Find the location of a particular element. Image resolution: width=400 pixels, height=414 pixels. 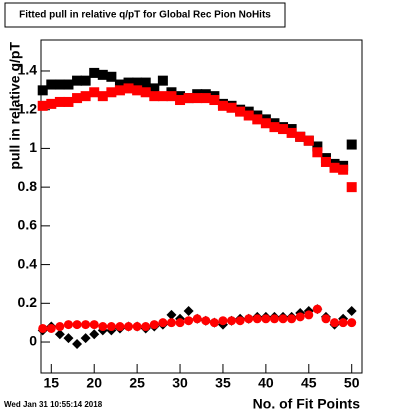

y-tick-label: 1.2 is located at coordinates (28, 108).